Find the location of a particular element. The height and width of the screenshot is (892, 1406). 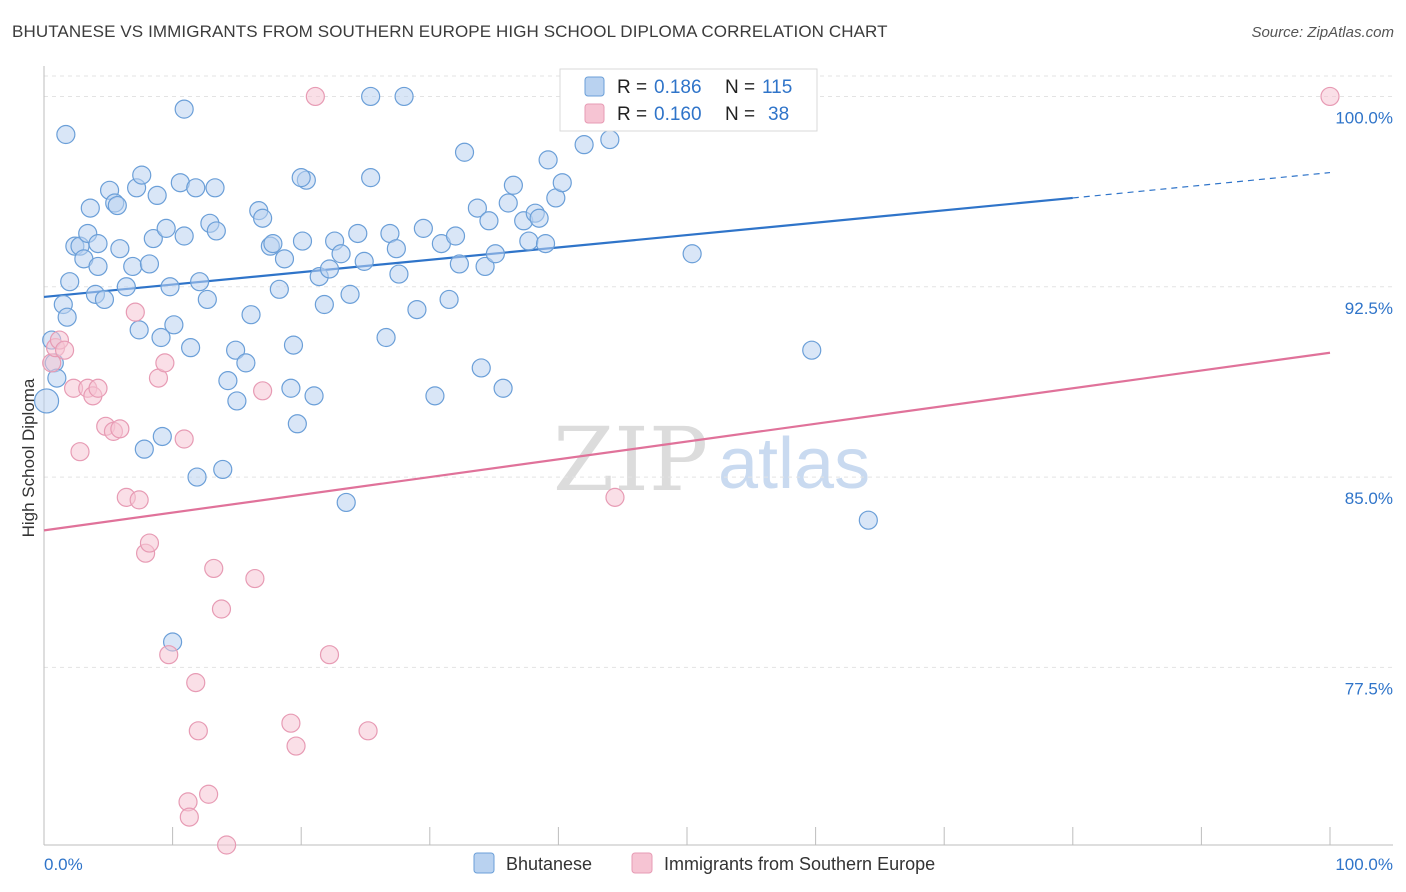

legend-swatch-southern-europe is located at coordinates (642, 863).